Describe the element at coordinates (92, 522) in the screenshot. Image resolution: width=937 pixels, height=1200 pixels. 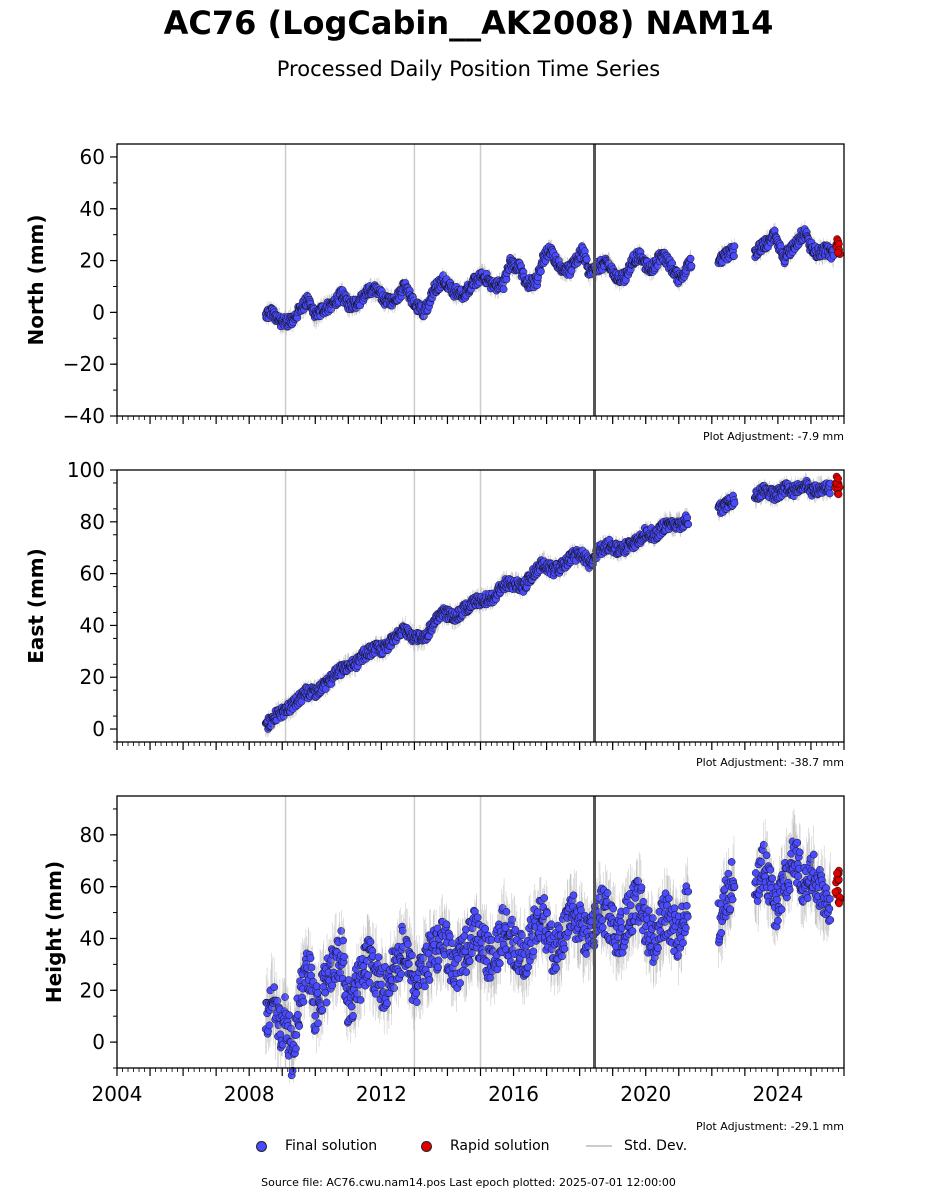
I see `y-tick-label: 80` at that location.